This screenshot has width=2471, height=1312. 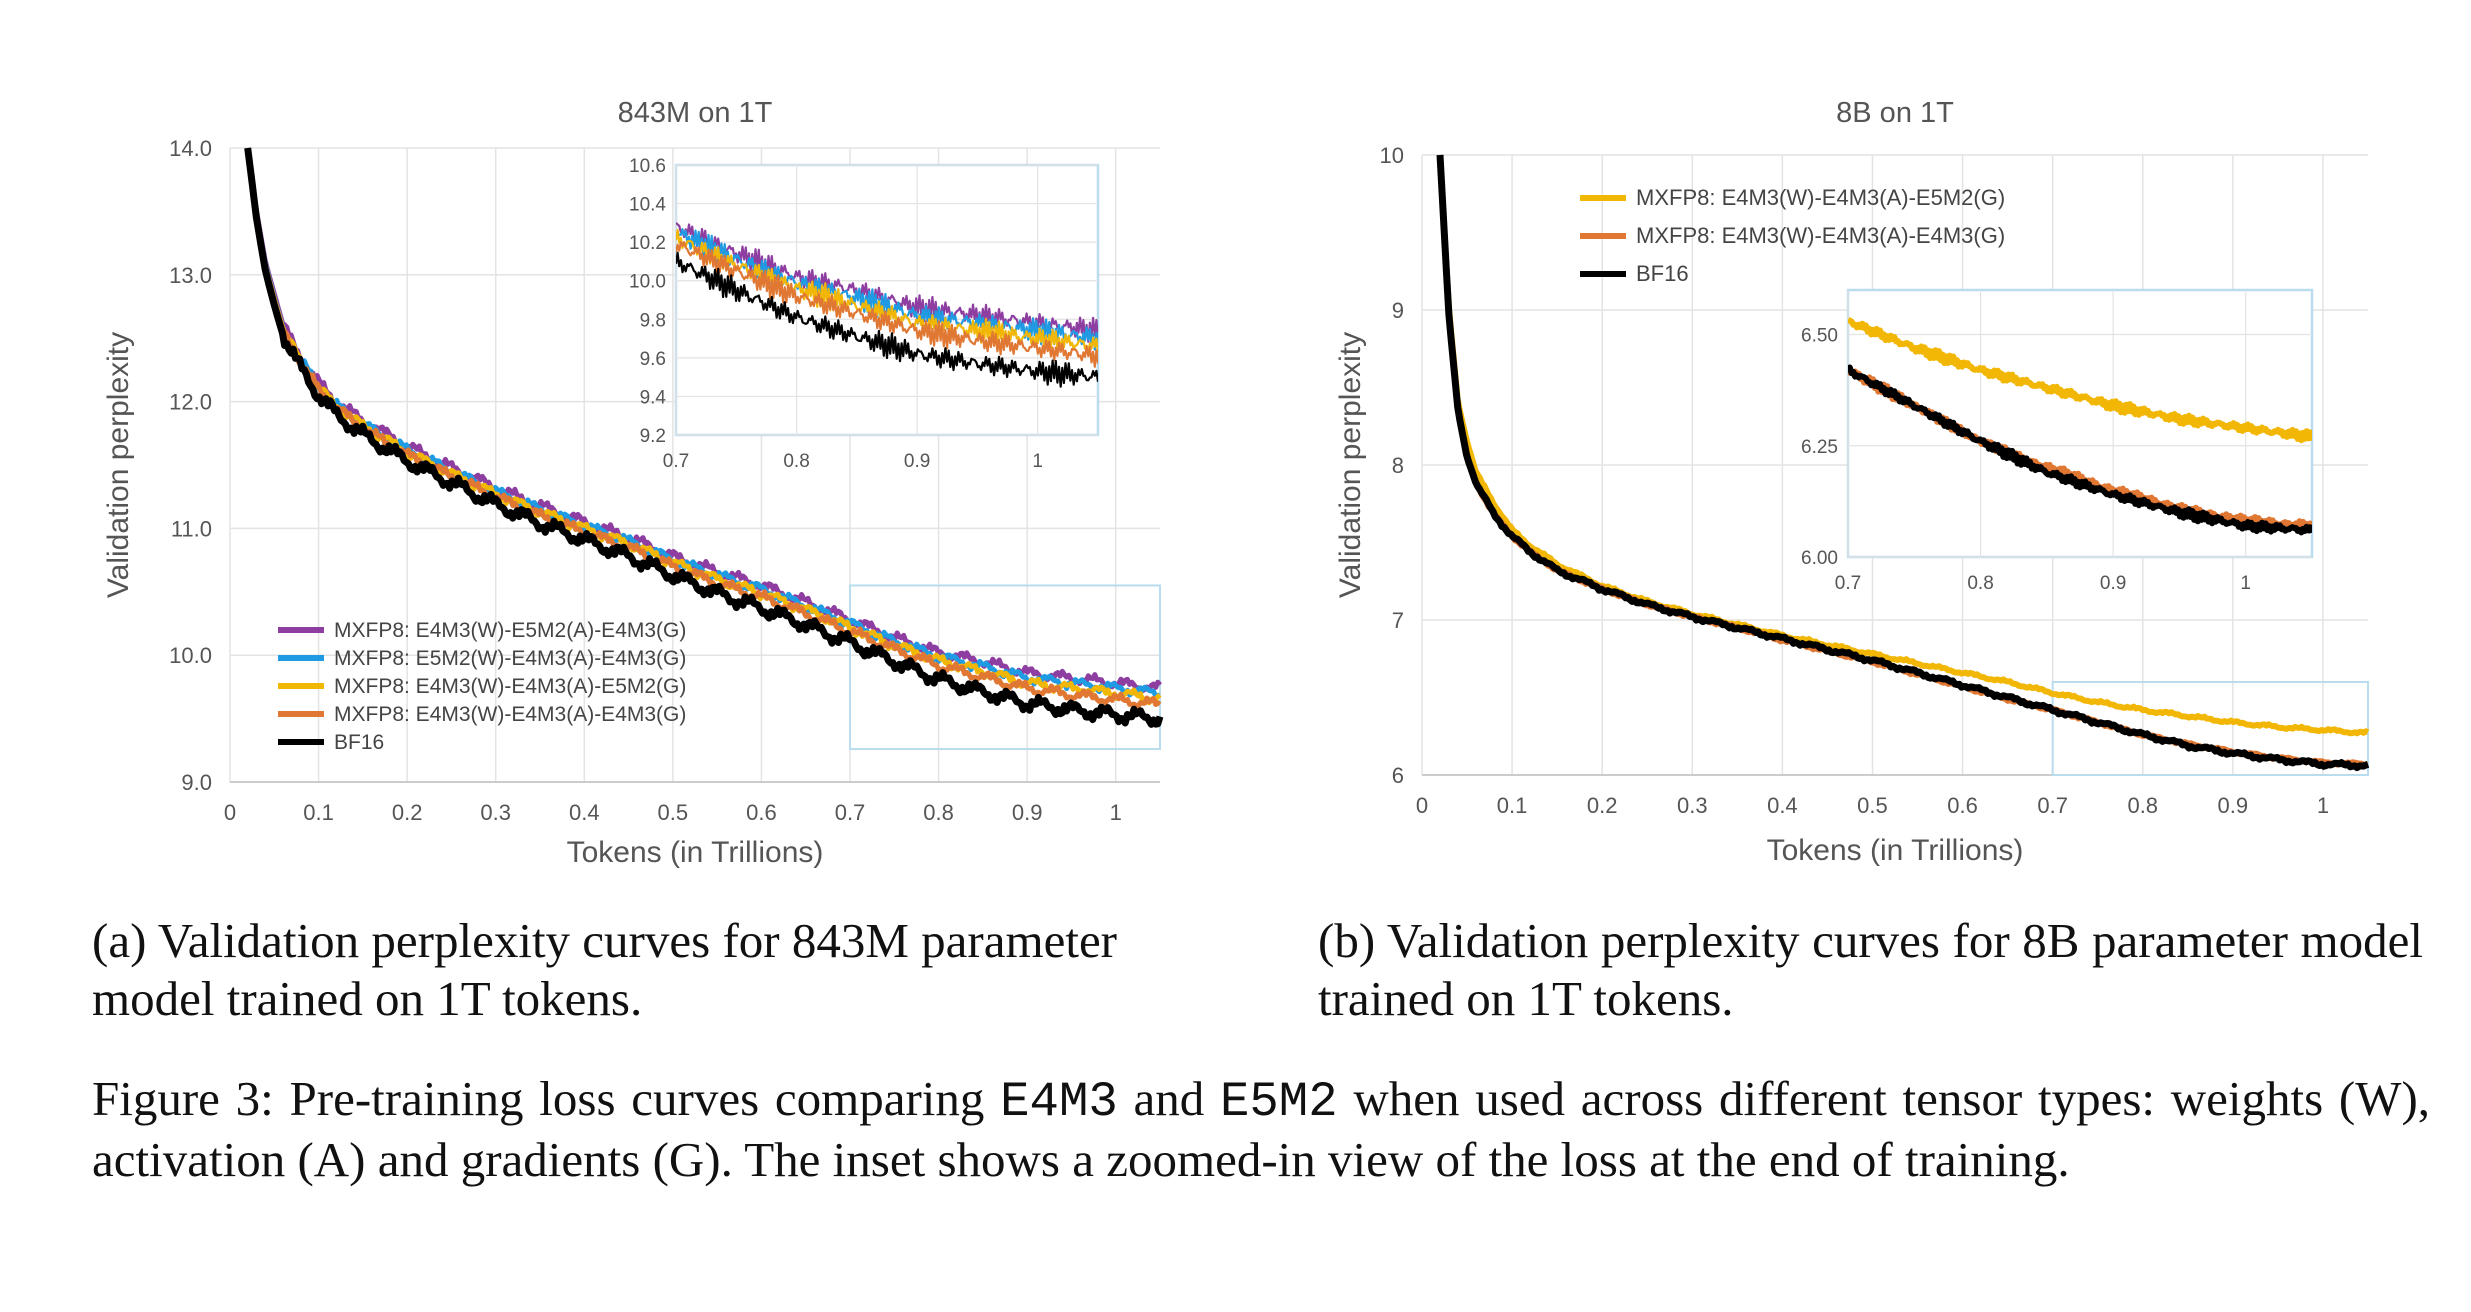 What do you see at coordinates (1398, 465) in the screenshot?
I see `y-tick-label: 8` at bounding box center [1398, 465].